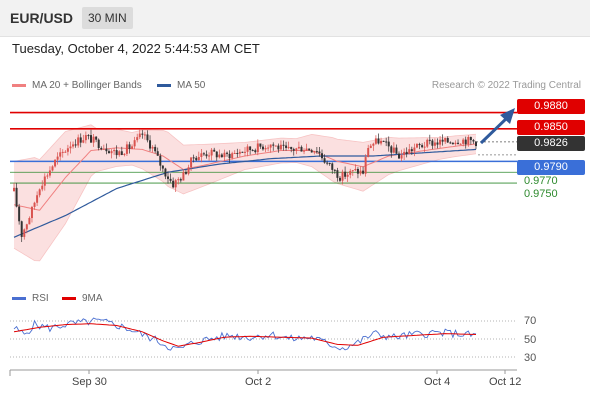 This screenshot has width=590, height=400. I want to click on x-tick-oct4: Oct 4, so click(437, 382).